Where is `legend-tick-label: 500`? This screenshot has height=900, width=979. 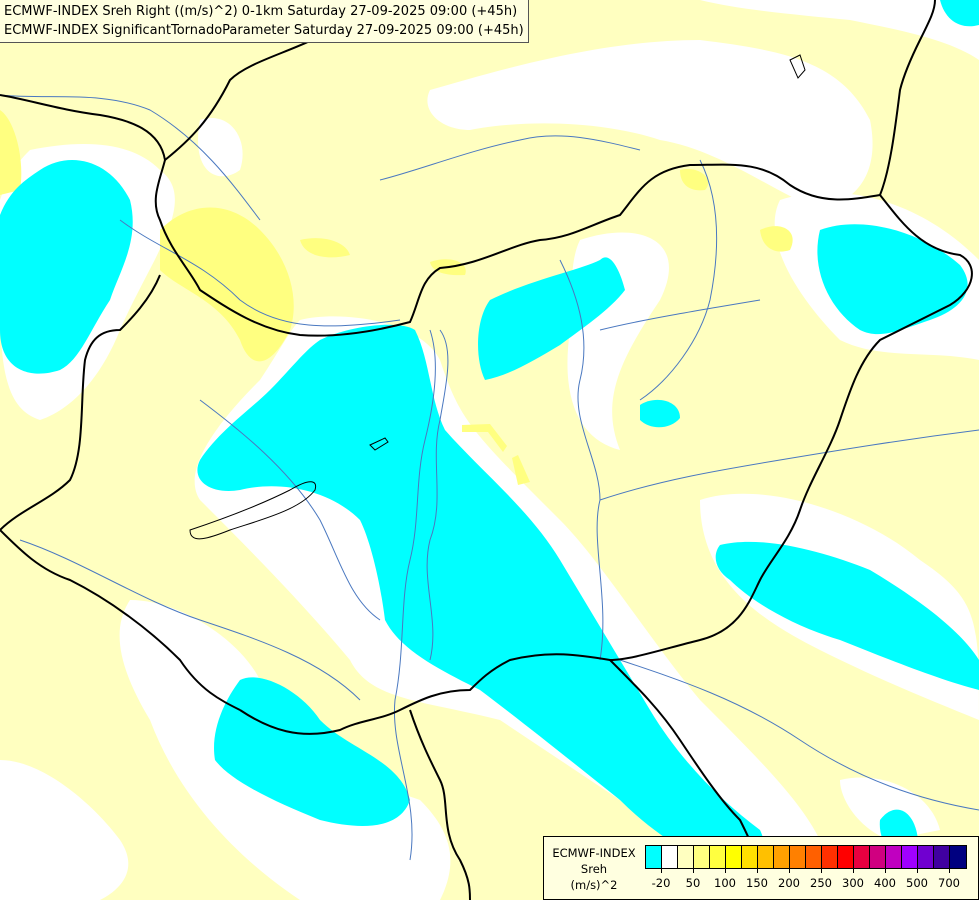
legend-tick-label: 500 is located at coordinates (917, 883).